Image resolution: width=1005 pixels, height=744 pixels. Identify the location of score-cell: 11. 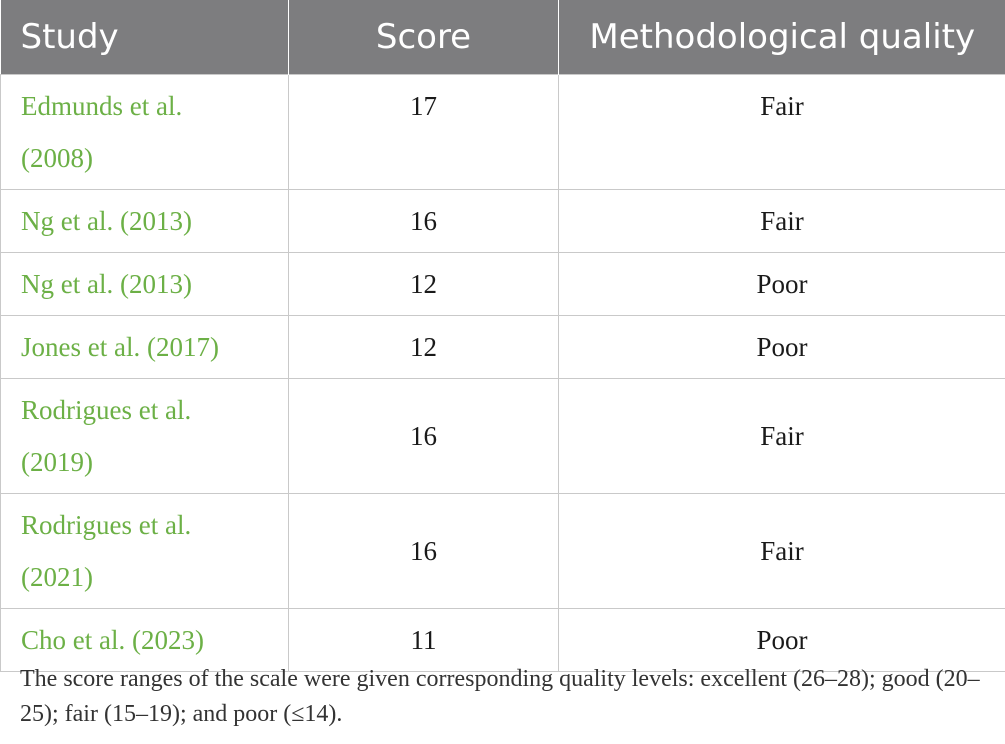
(423, 640).